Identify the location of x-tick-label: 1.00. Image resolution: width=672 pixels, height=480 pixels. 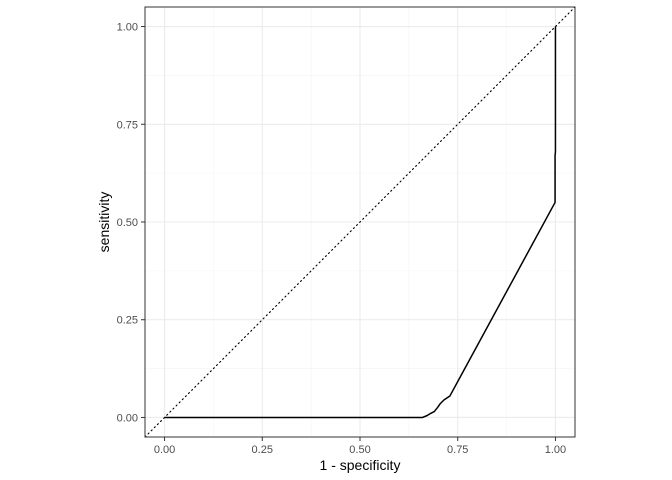
(555, 450).